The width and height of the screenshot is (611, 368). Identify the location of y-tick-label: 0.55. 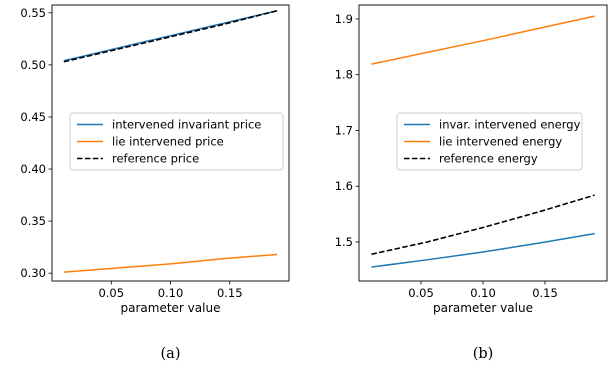
(33, 13).